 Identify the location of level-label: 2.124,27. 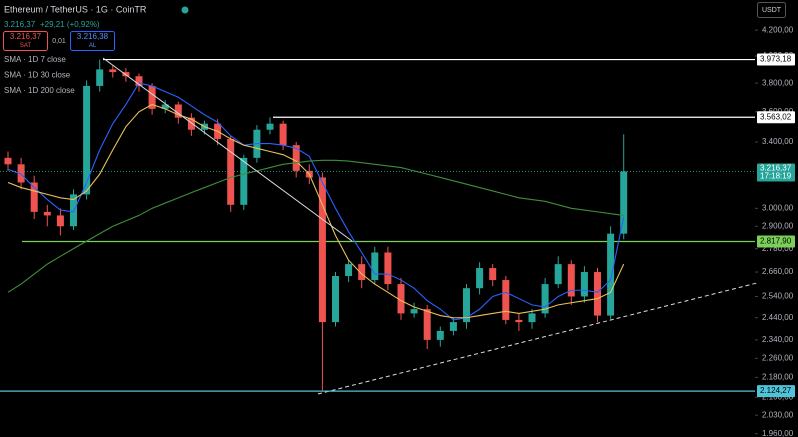
(776, 390).